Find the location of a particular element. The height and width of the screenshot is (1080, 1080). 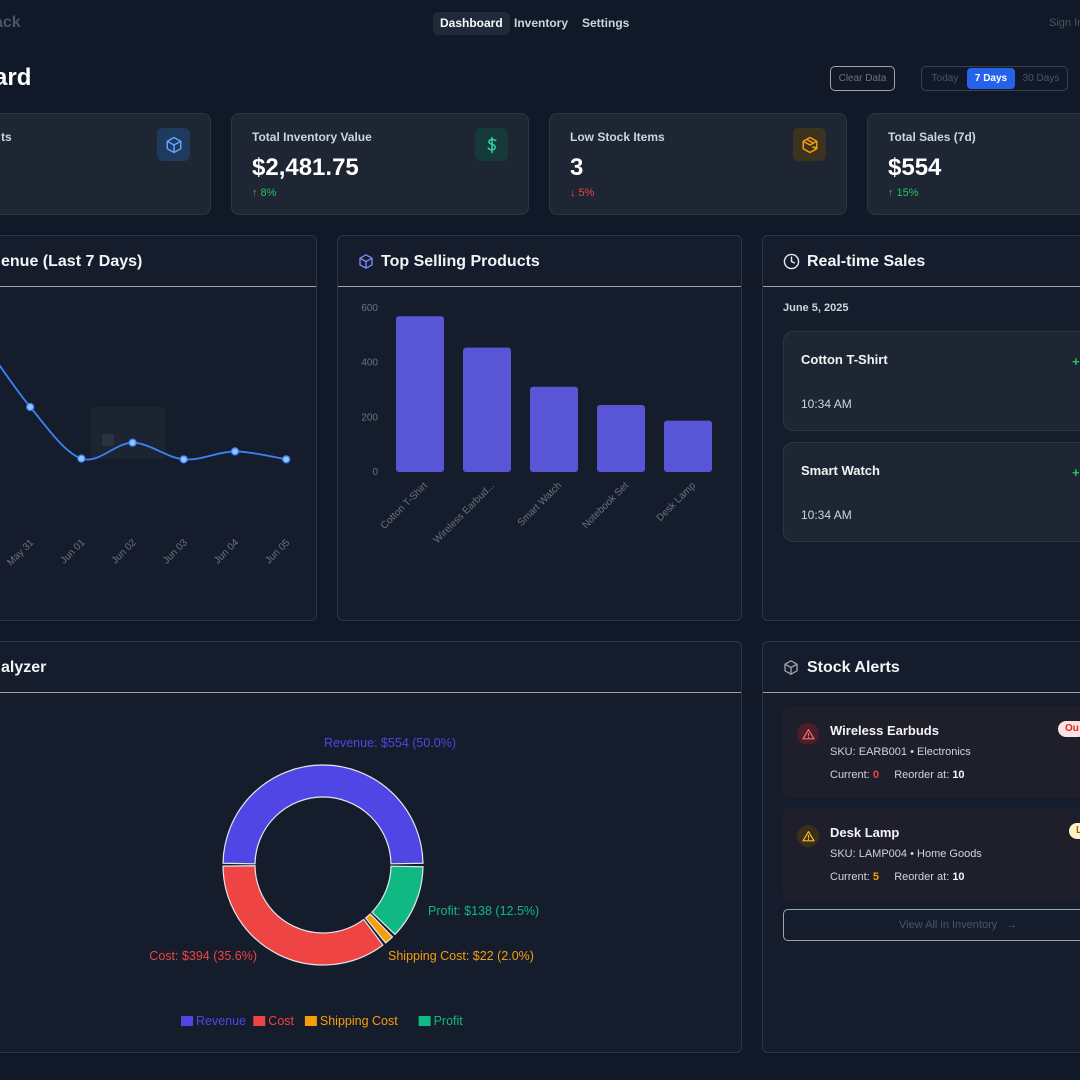

stat-value: 3 is located at coordinates (577, 167).